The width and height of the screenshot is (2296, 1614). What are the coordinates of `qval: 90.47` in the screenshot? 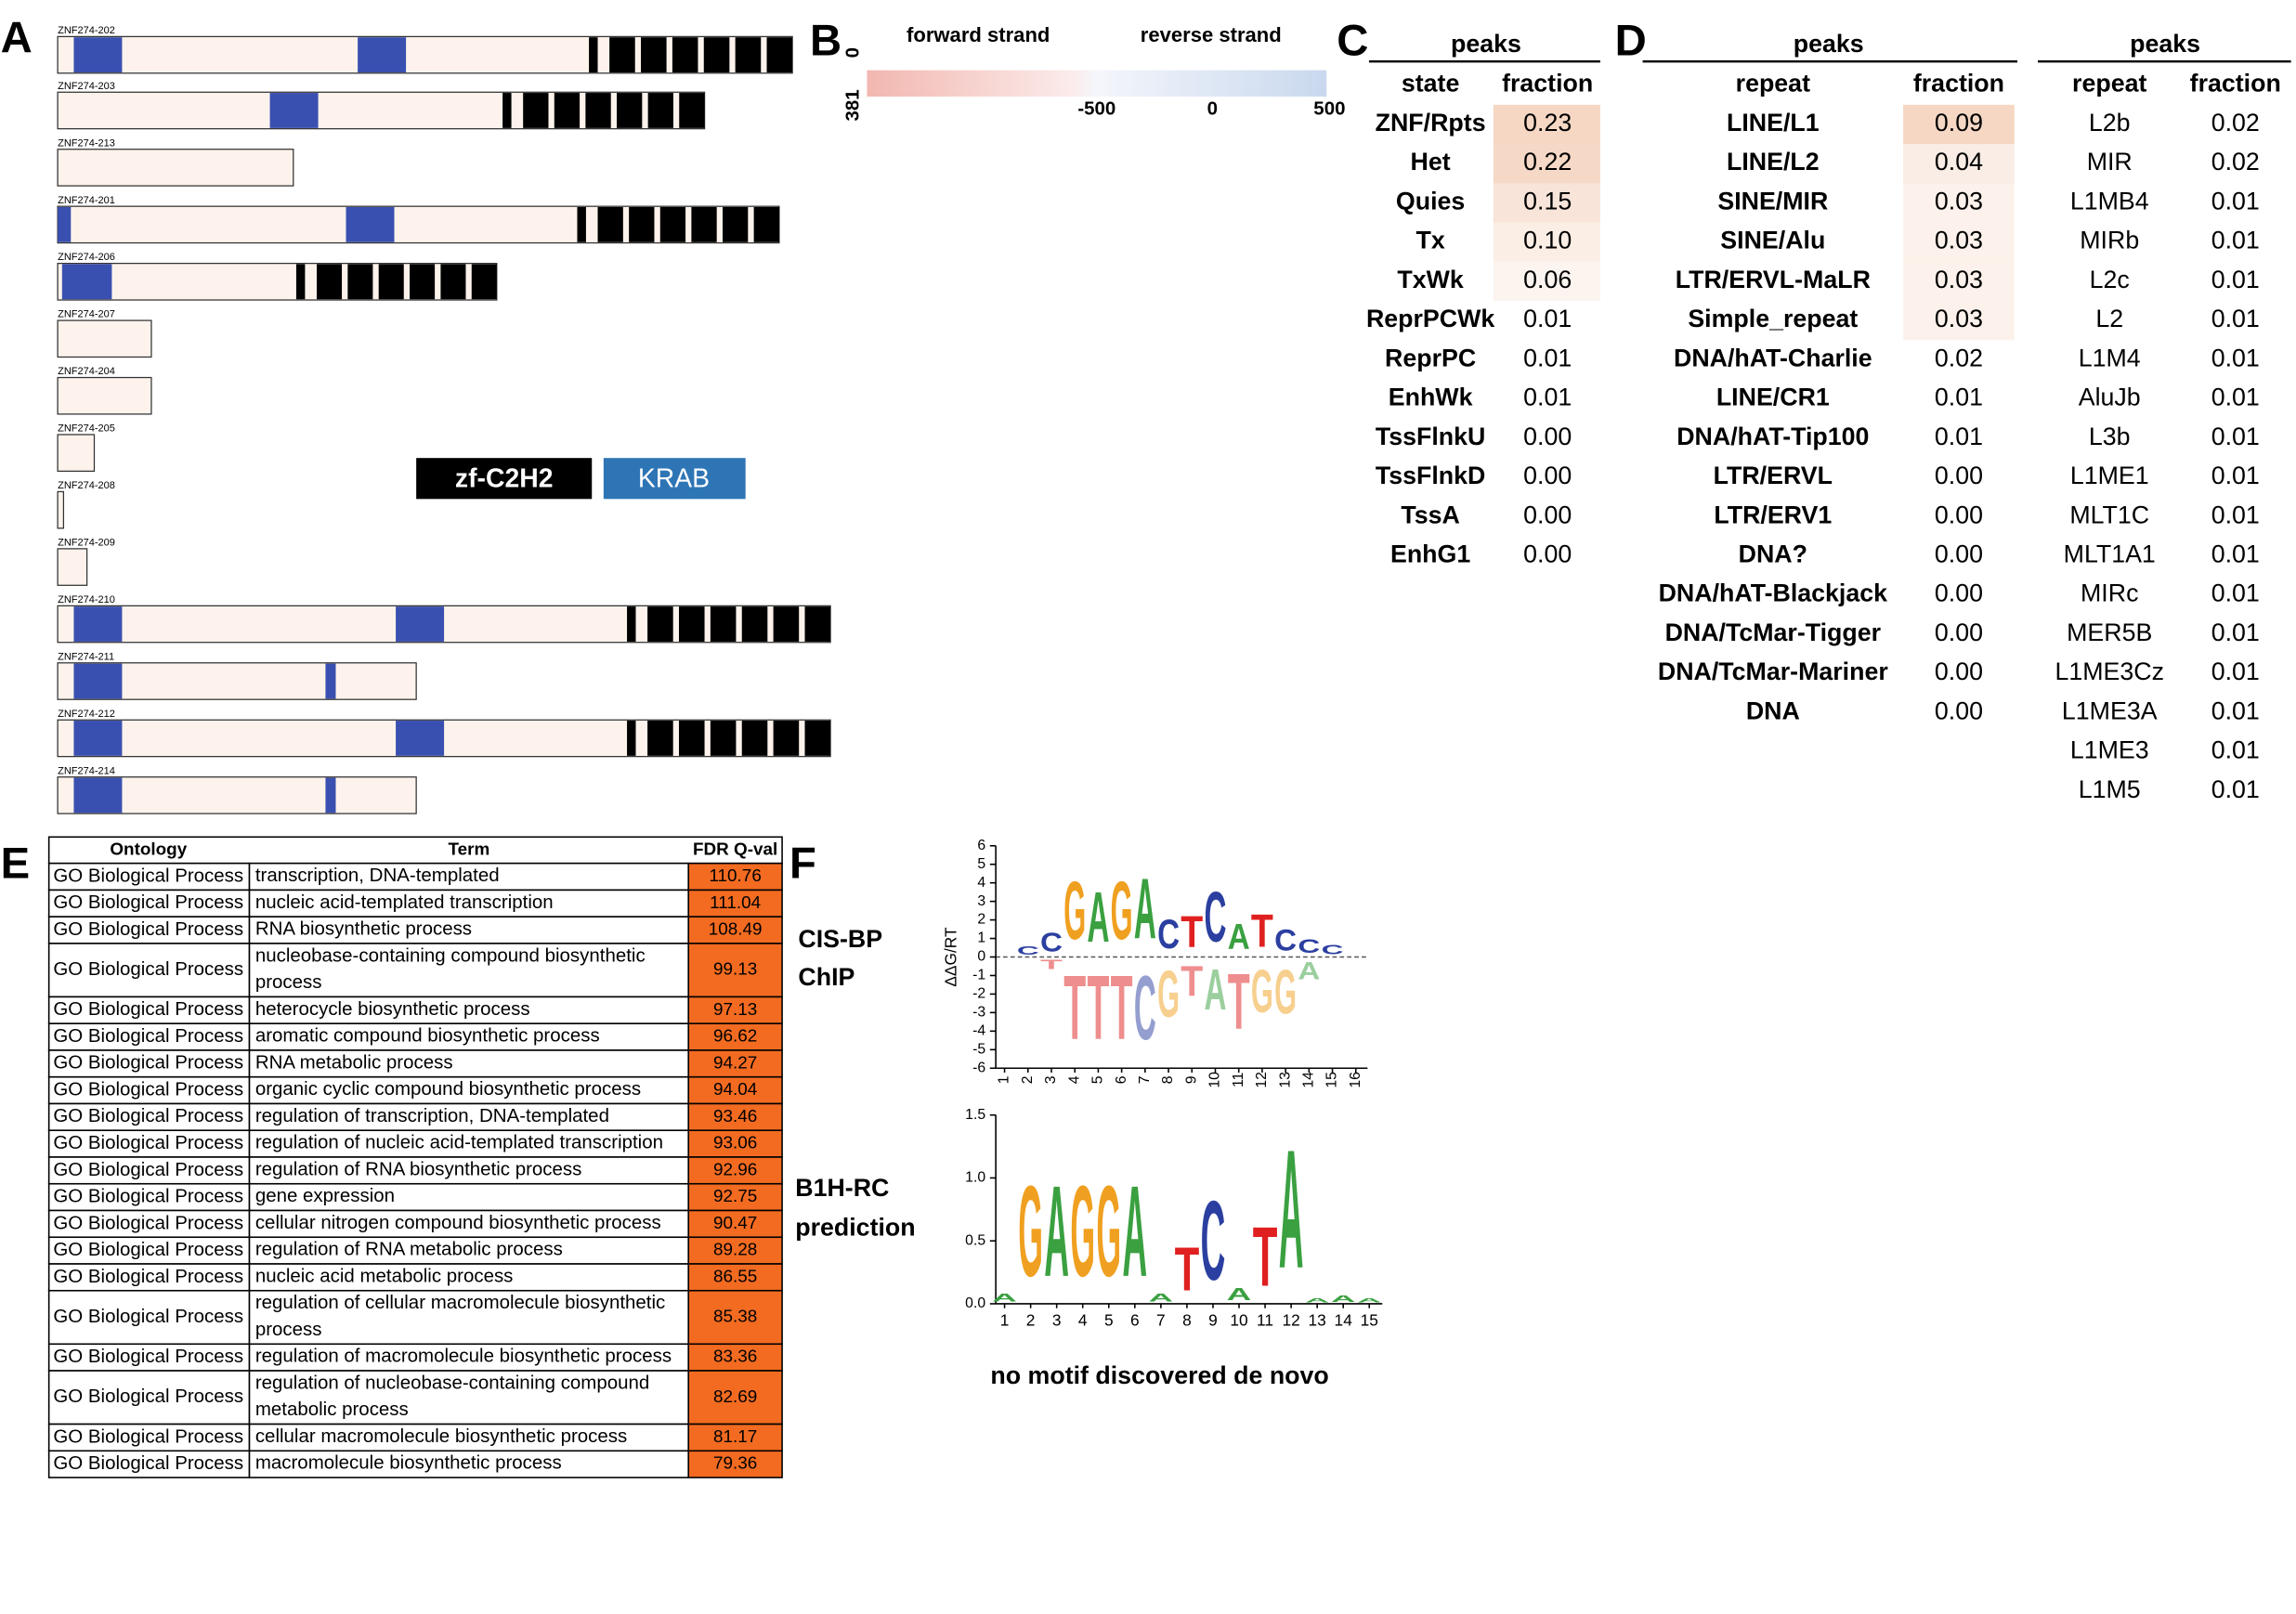 It's located at (735, 1224).